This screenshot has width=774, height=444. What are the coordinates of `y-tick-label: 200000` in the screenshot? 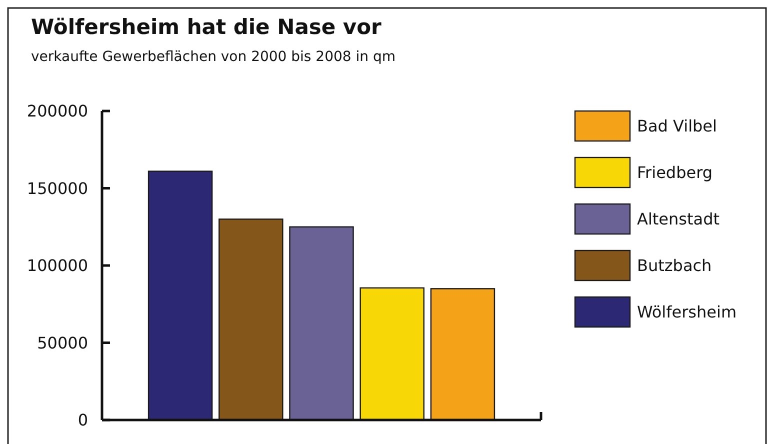 It's located at (57, 111).